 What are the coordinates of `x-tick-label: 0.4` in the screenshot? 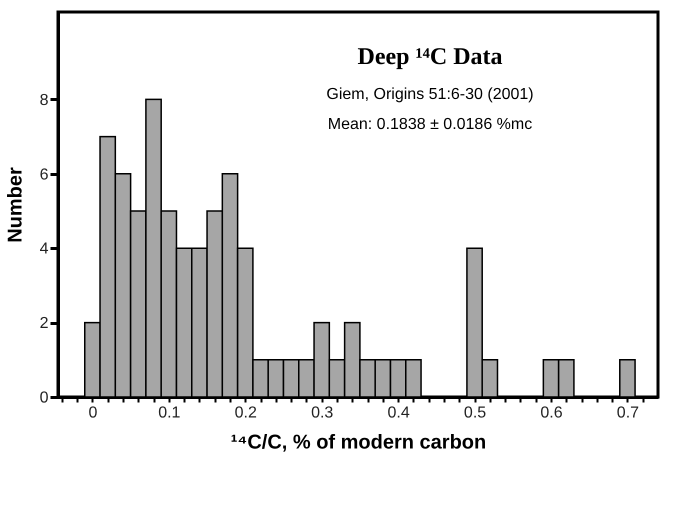 It's located at (399, 413).